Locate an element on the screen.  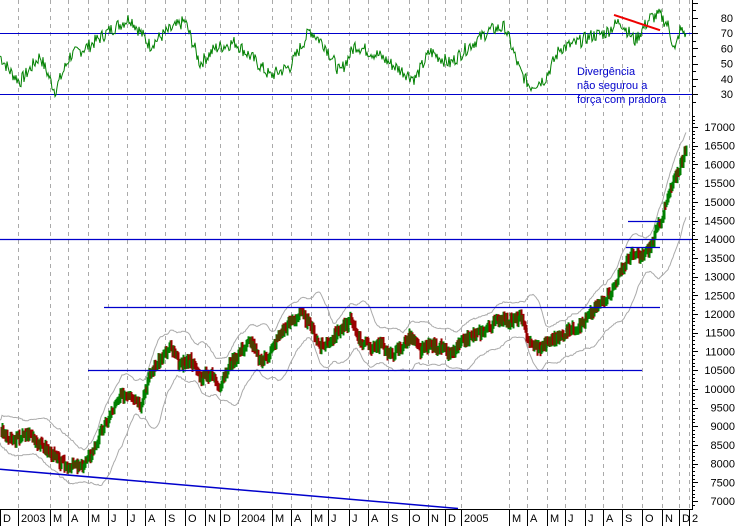
divergence-trendline is located at coordinates (637, 23).